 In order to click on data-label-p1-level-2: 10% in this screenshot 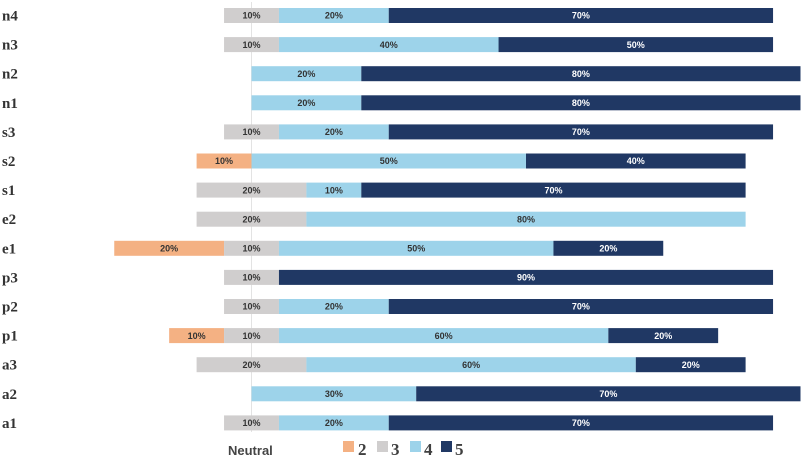, I will do `click(197, 336)`.